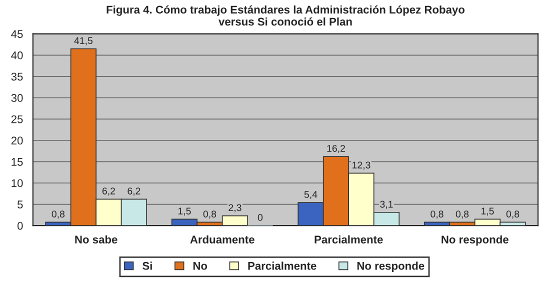 The height and width of the screenshot is (282, 549). I want to click on y-tick-label: 40, so click(17, 55).